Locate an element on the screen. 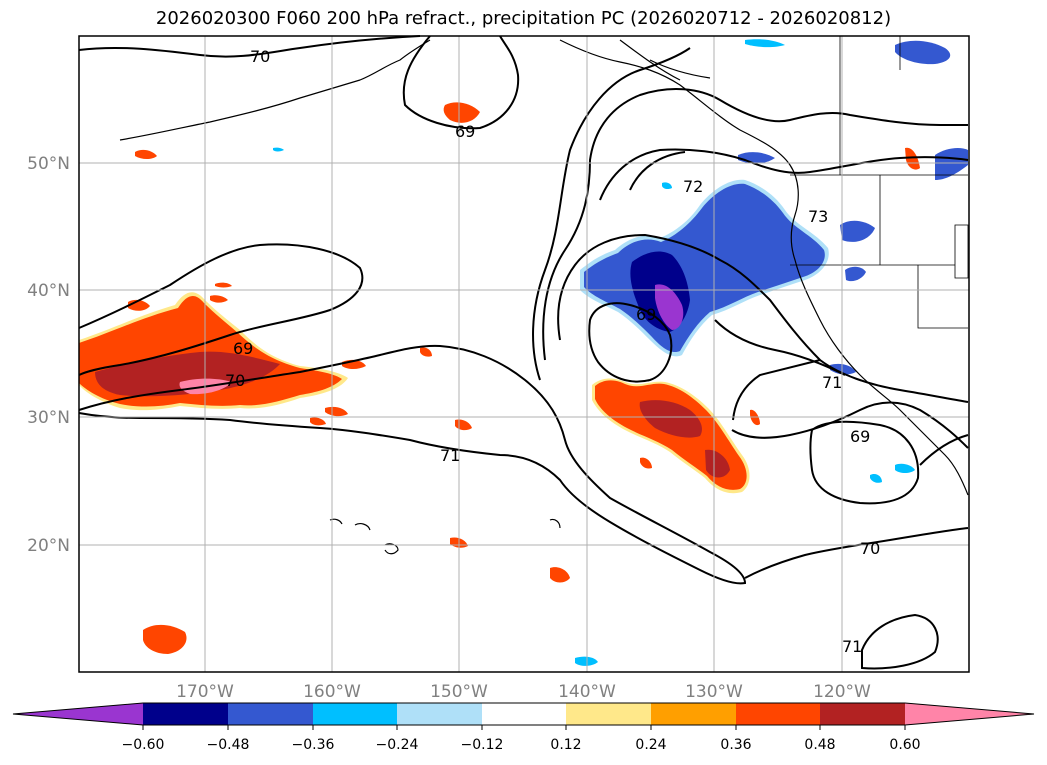 The image size is (1047, 765). colorbar-extend-right is located at coordinates (969, 714).